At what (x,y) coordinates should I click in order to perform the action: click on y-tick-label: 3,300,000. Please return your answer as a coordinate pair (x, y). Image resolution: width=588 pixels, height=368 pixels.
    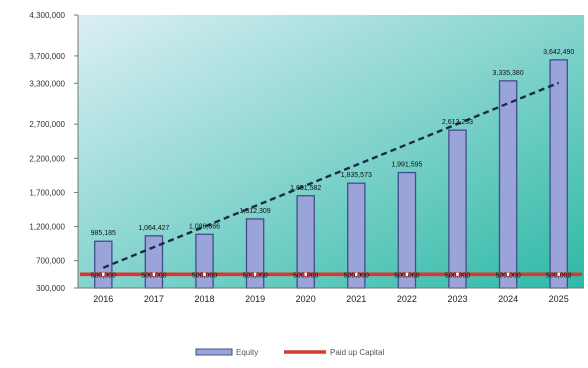
    Looking at the image, I should click on (47, 83).